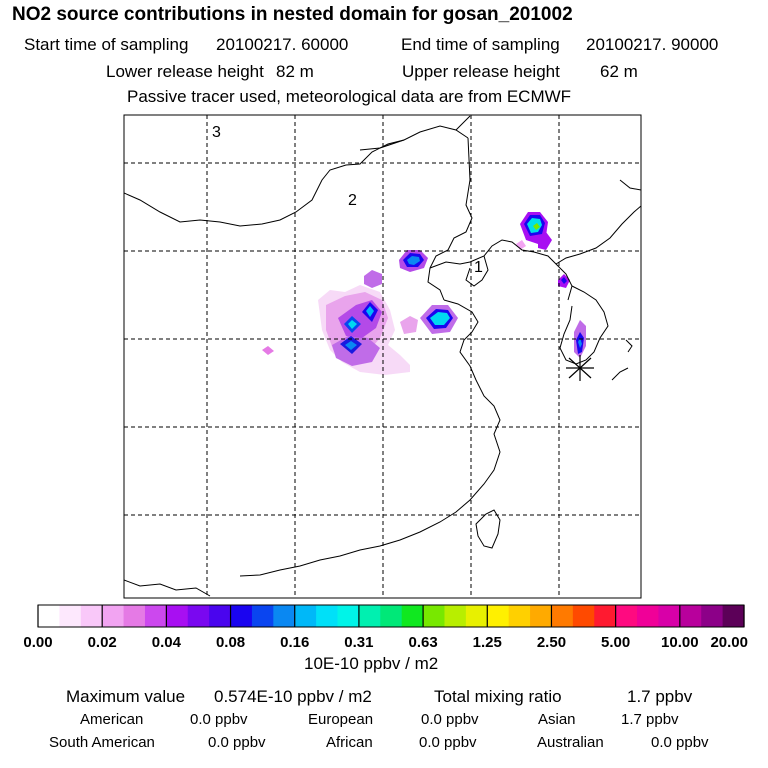  I want to click on colorbar-tick-label: 0.00, so click(37, 642).